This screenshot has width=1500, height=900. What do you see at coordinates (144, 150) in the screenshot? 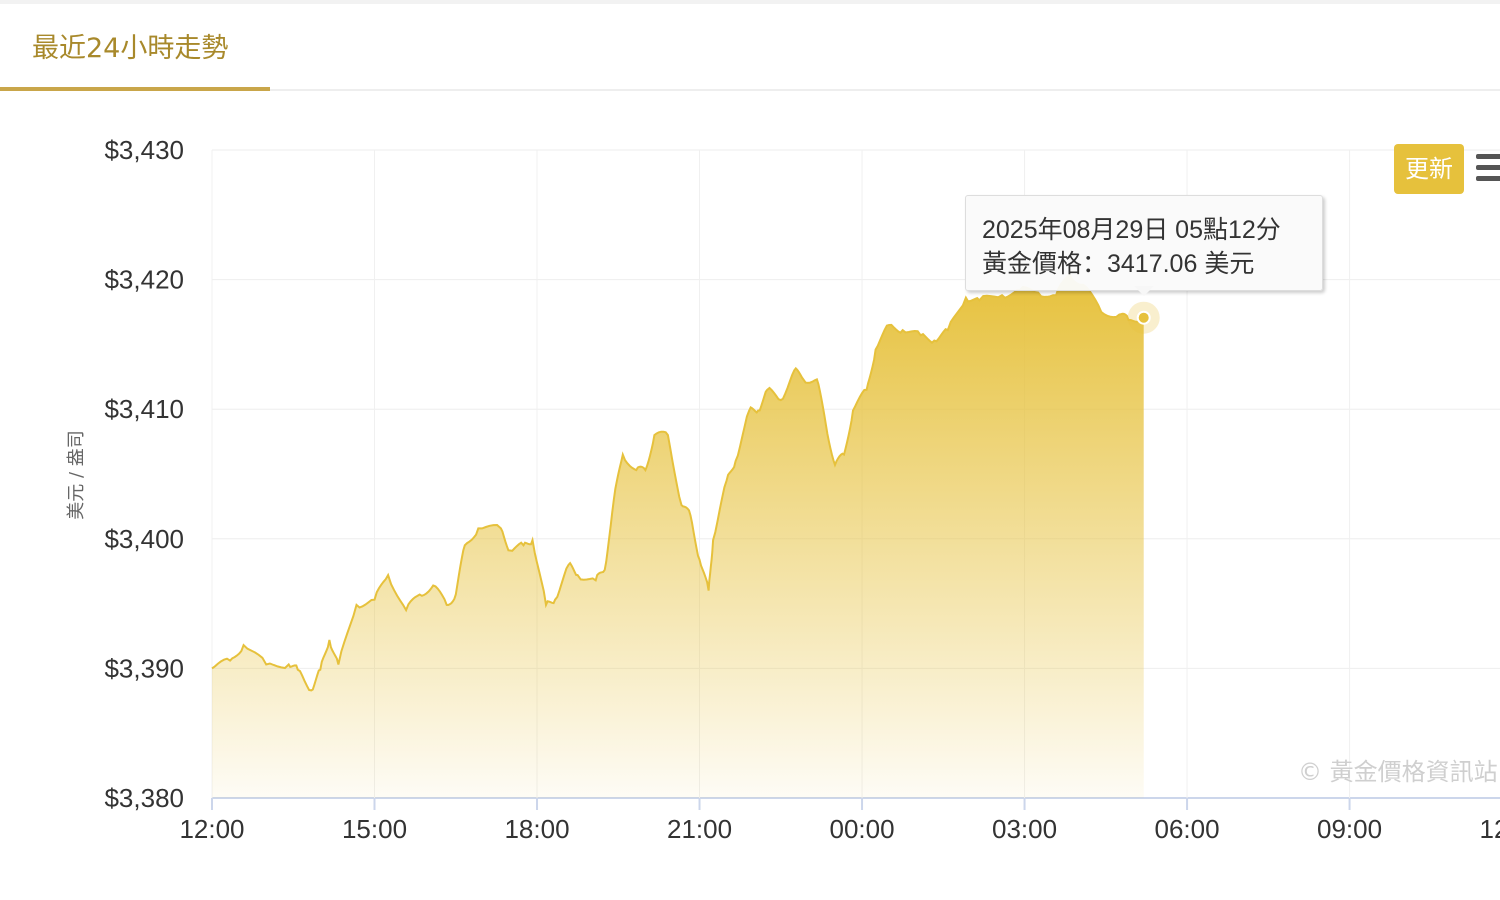
I see `y-tick-label: $3,430` at bounding box center [144, 150].